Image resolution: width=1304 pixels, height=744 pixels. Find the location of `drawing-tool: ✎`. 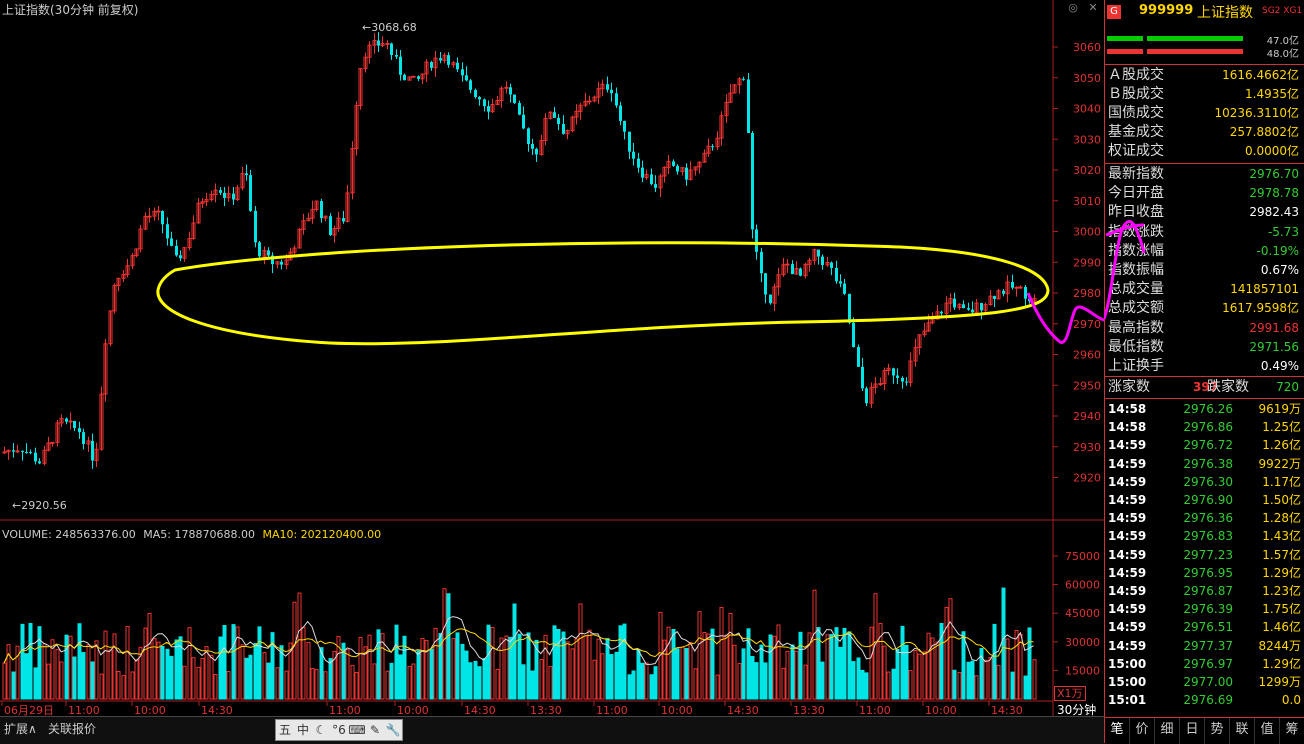

drawing-tool: ✎ is located at coordinates (375, 730).